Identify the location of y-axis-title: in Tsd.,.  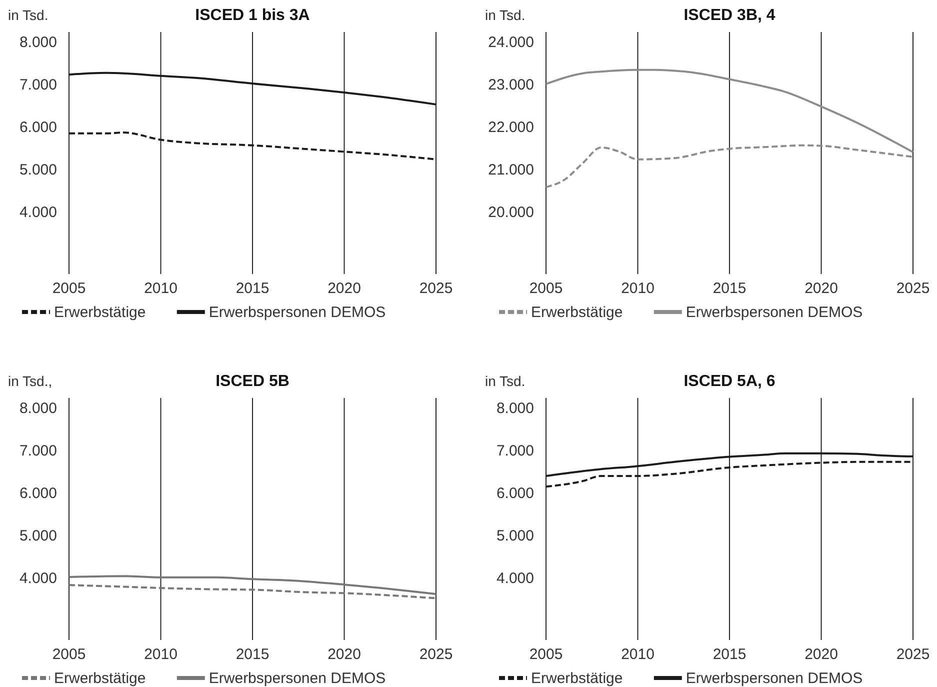
(30, 381).